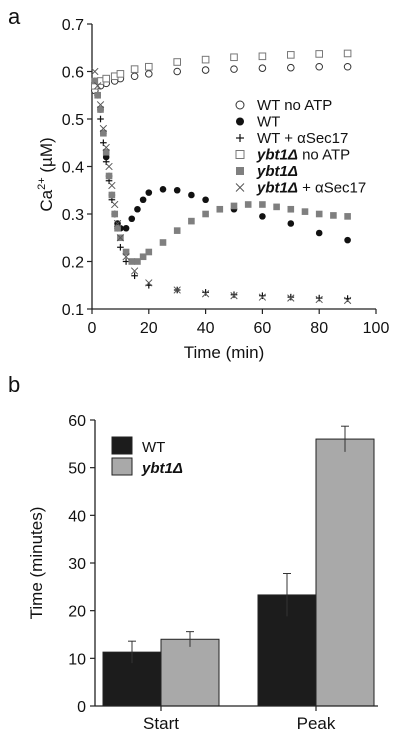  Describe the element at coordinates (206, 328) in the screenshot. I see `x-tick-label: 40` at that location.